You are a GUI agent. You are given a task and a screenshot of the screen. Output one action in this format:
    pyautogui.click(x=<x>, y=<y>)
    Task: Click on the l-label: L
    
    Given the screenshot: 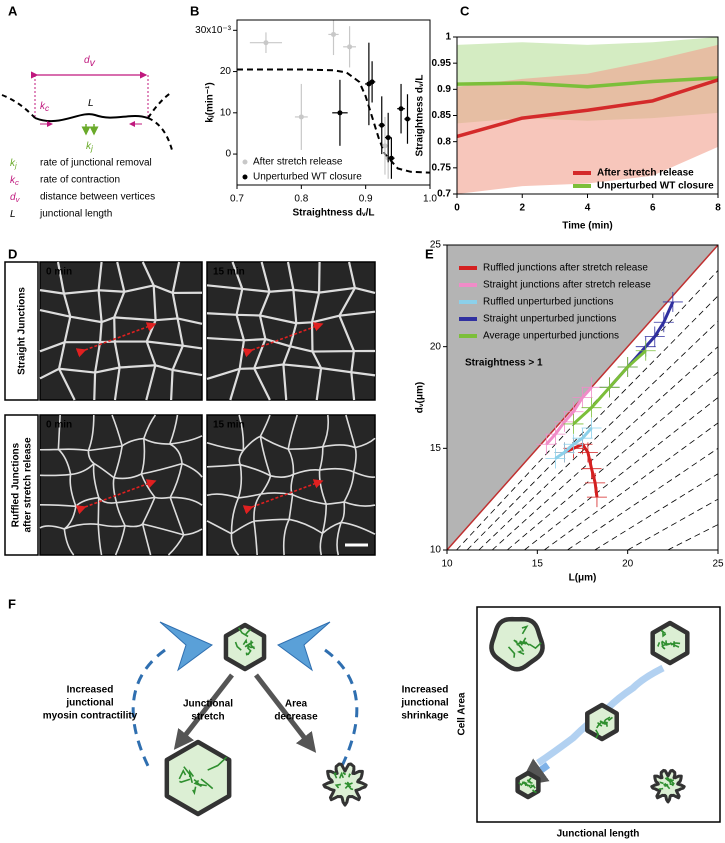 What is the action you would take?
    pyautogui.click(x=91, y=103)
    